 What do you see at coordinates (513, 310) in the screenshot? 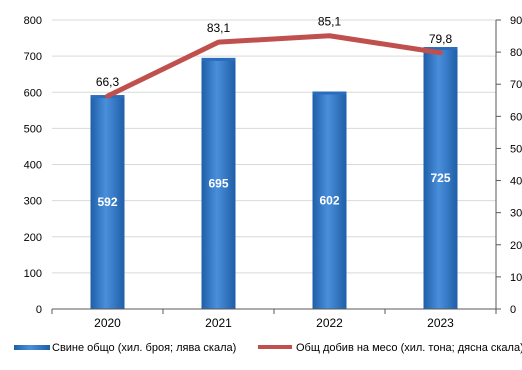
I see `y-right-tick-label: 0` at bounding box center [513, 310].